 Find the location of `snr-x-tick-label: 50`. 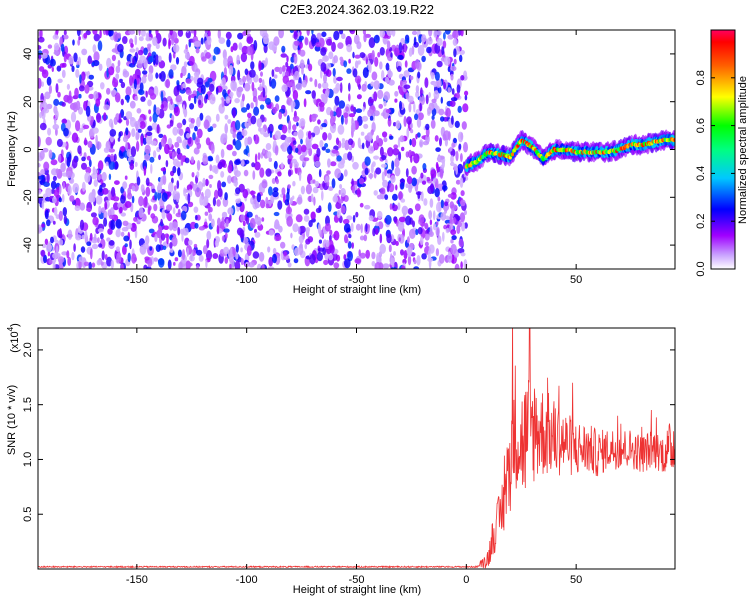

snr-x-tick-label: 50 is located at coordinates (576, 580).